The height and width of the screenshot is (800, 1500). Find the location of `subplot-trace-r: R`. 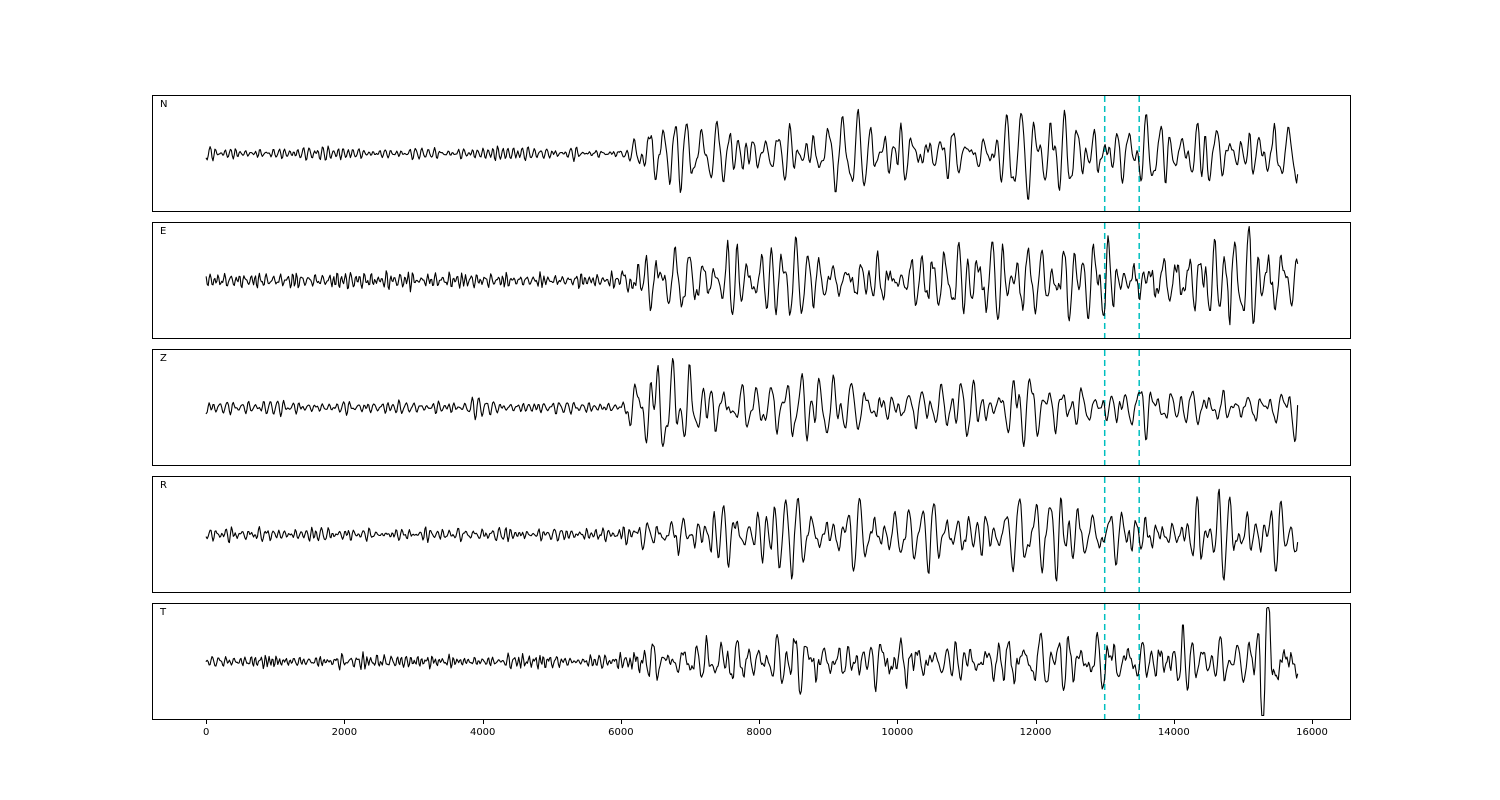

subplot-trace-r: R is located at coordinates (751, 534).